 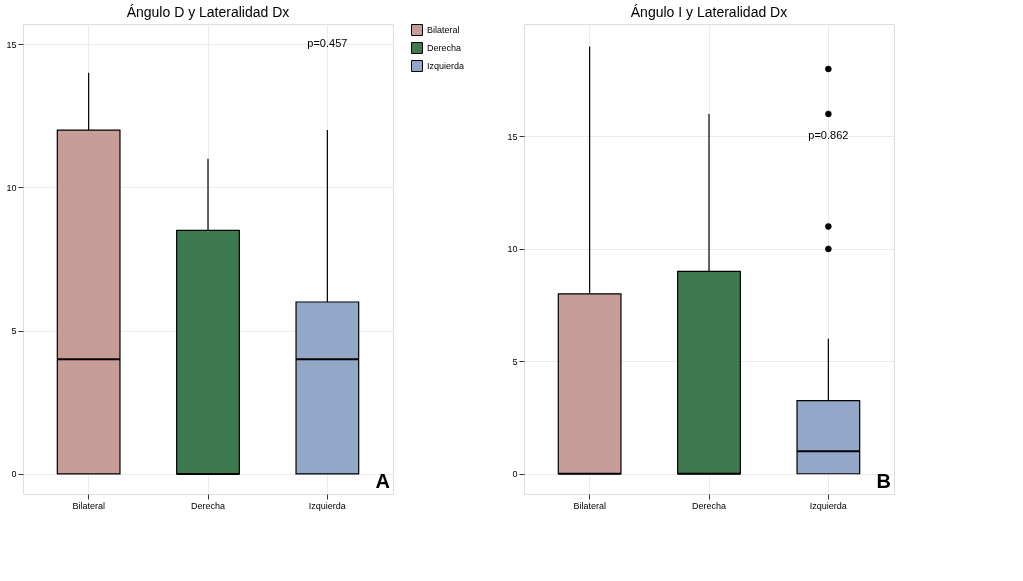 What do you see at coordinates (208, 12) in the screenshot?
I see `chart-title: Ángulo D y Lateralidad Dx` at bounding box center [208, 12].